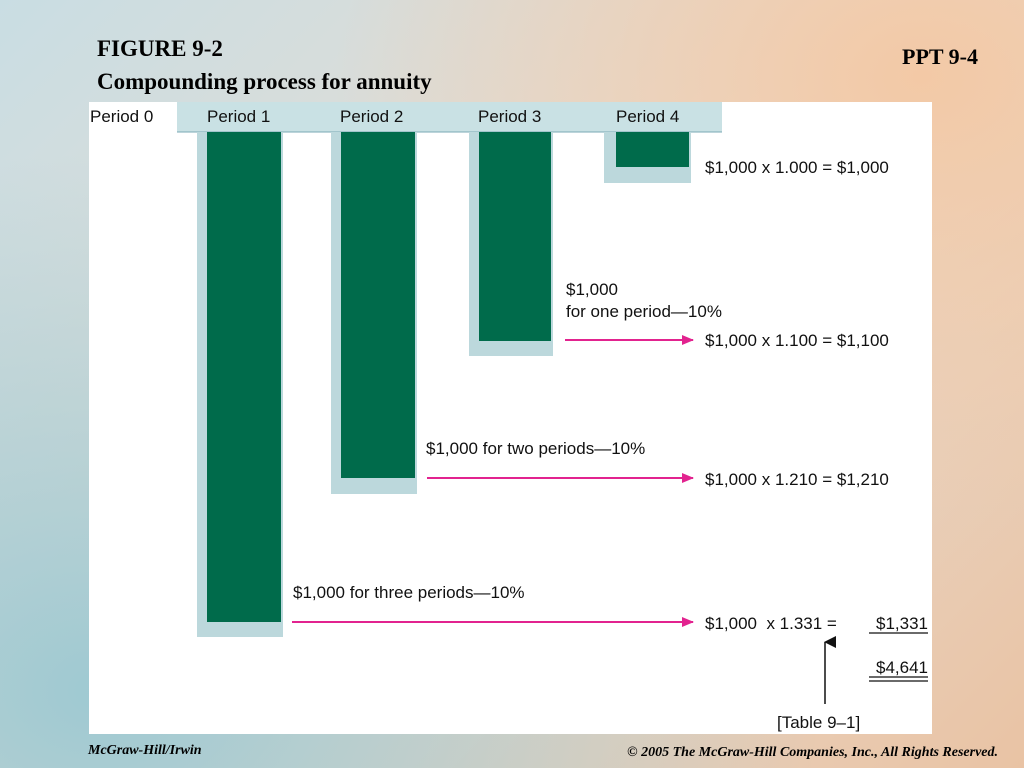  Describe the element at coordinates (644, 311) in the screenshot. I see `one-period-label: for one period—10%` at that location.